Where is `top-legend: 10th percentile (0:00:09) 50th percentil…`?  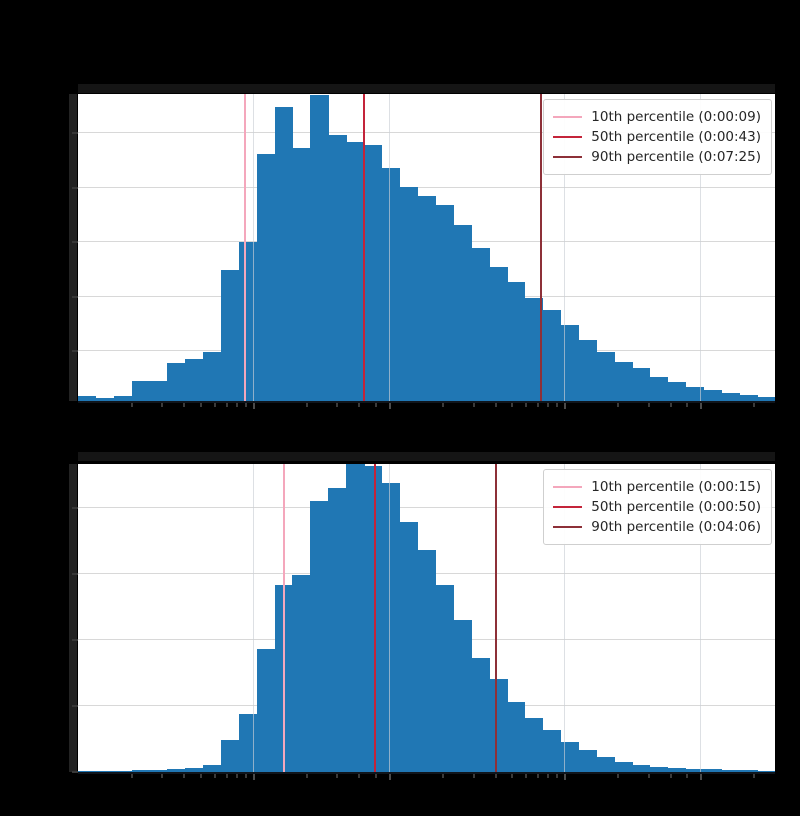 top-legend: 10th percentile (0:00:09) 50th percentil… is located at coordinates (657, 137).